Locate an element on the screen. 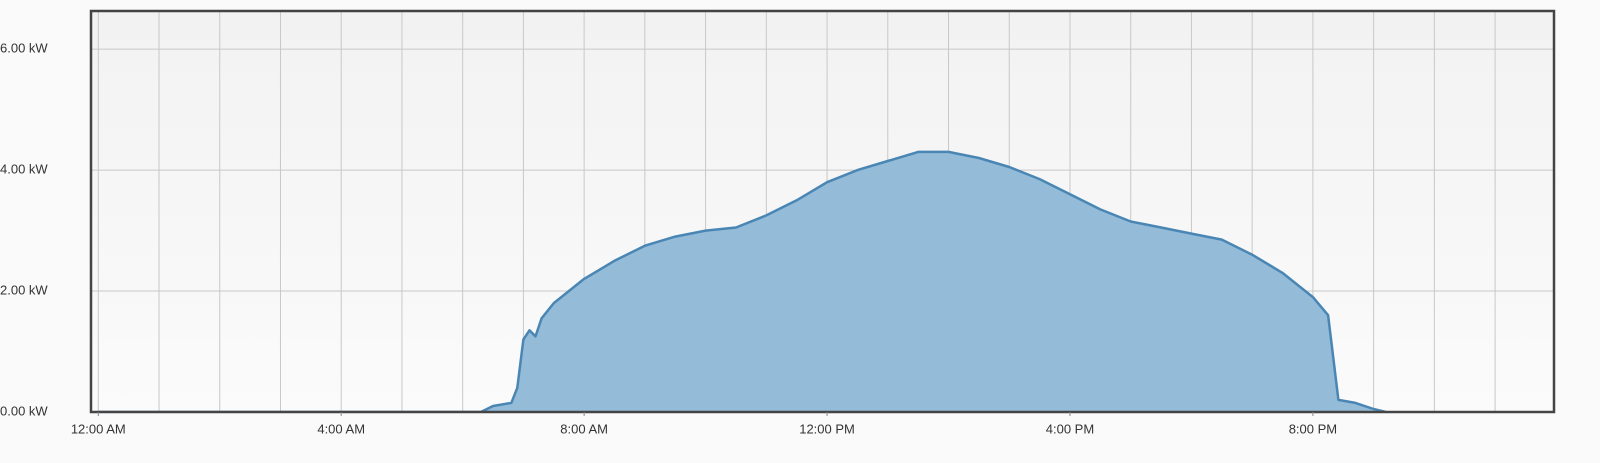  y-tick-label: 6.00 kW is located at coordinates (24, 48).